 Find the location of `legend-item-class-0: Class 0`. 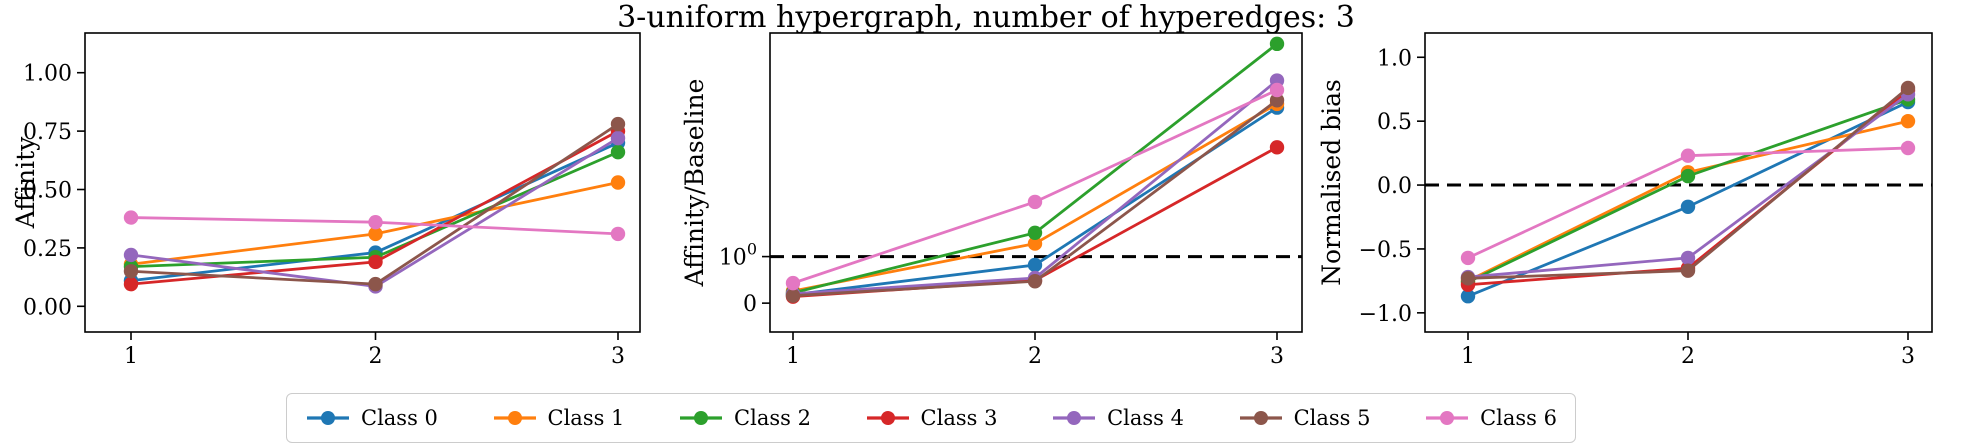

legend-item-class-0: Class 0 is located at coordinates (371, 418).